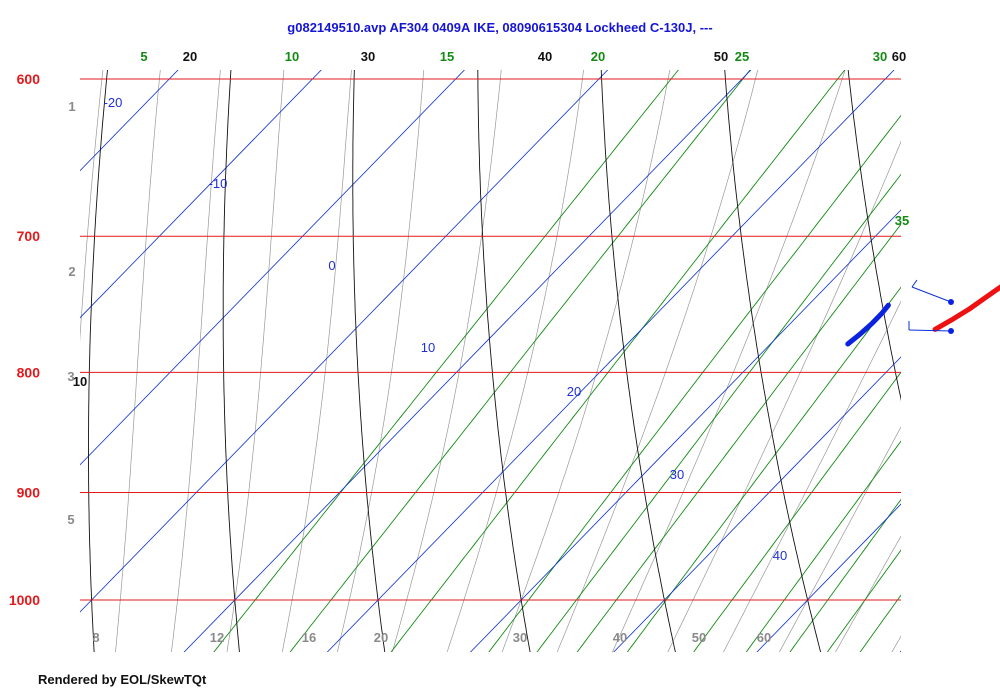 The width and height of the screenshot is (1000, 700). What do you see at coordinates (598, 56) in the screenshot?
I see `mixing-ratio-label: 20` at bounding box center [598, 56].